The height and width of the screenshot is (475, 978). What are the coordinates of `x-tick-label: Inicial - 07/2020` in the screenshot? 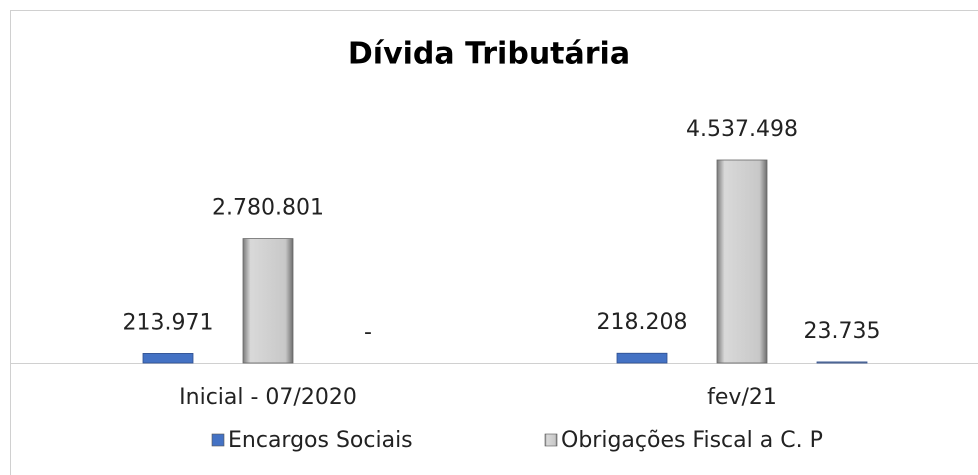 It's located at (268, 397).